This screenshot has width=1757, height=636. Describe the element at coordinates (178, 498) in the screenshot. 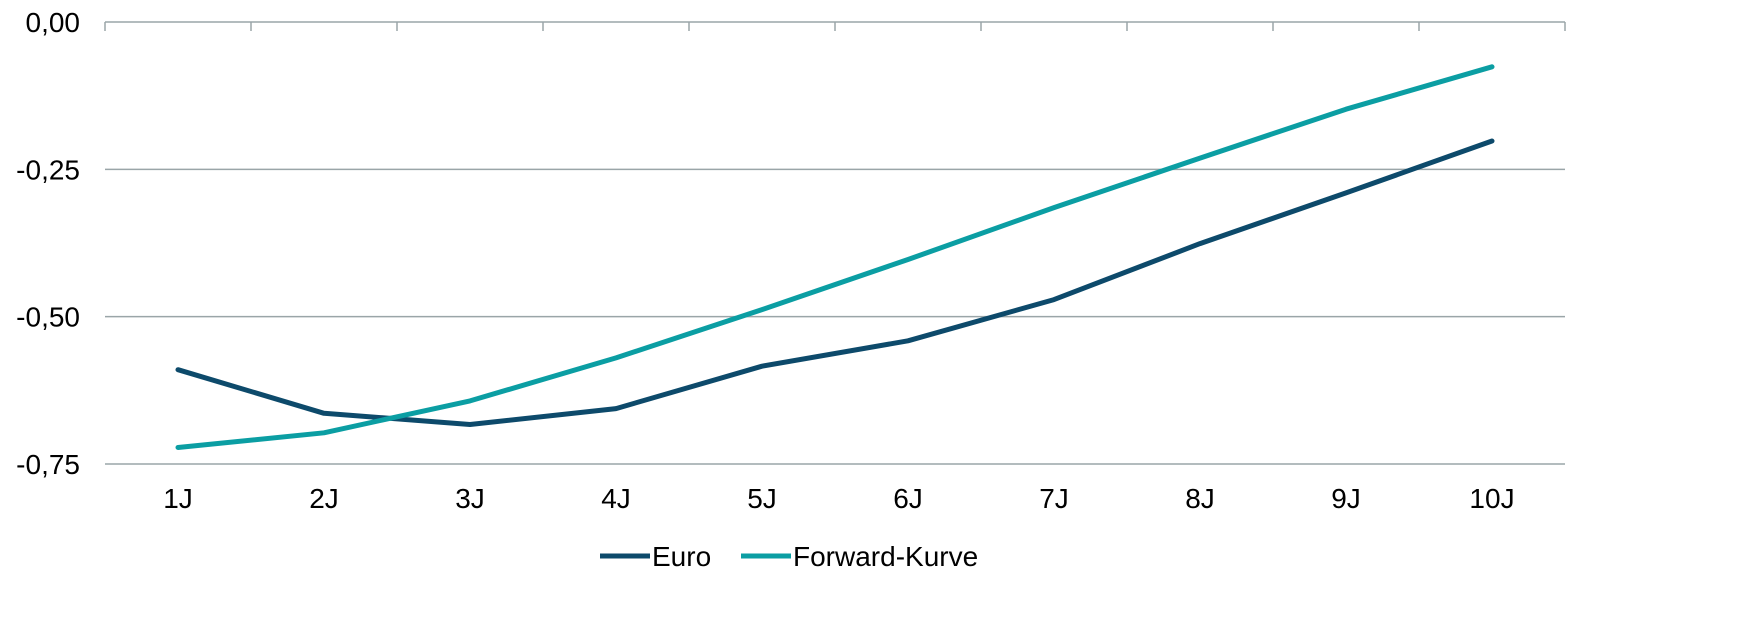

I see `x-tick-label: 1J` at that location.